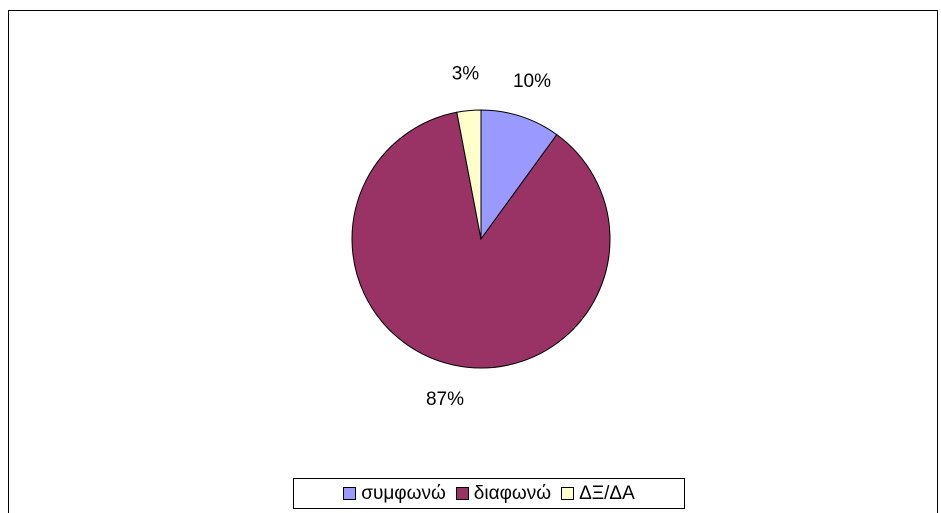 The height and width of the screenshot is (513, 941). What do you see at coordinates (607, 493) in the screenshot?
I see `legend-label: ΔΞ/ΔΑ` at bounding box center [607, 493].